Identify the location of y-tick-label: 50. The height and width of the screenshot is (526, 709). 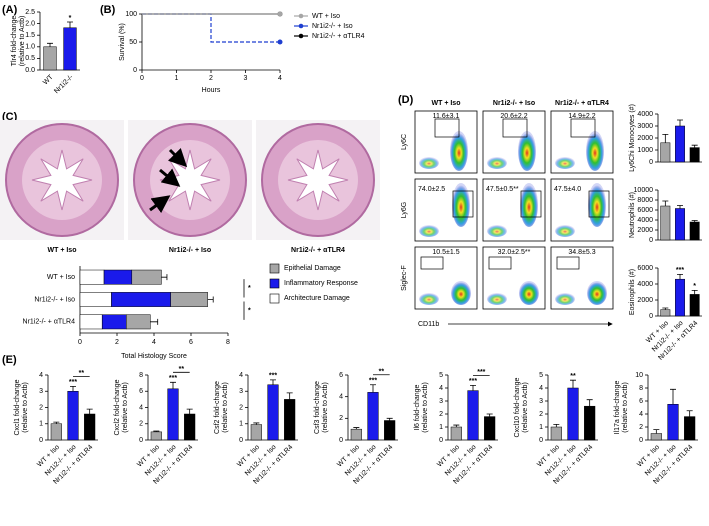
(133, 42).